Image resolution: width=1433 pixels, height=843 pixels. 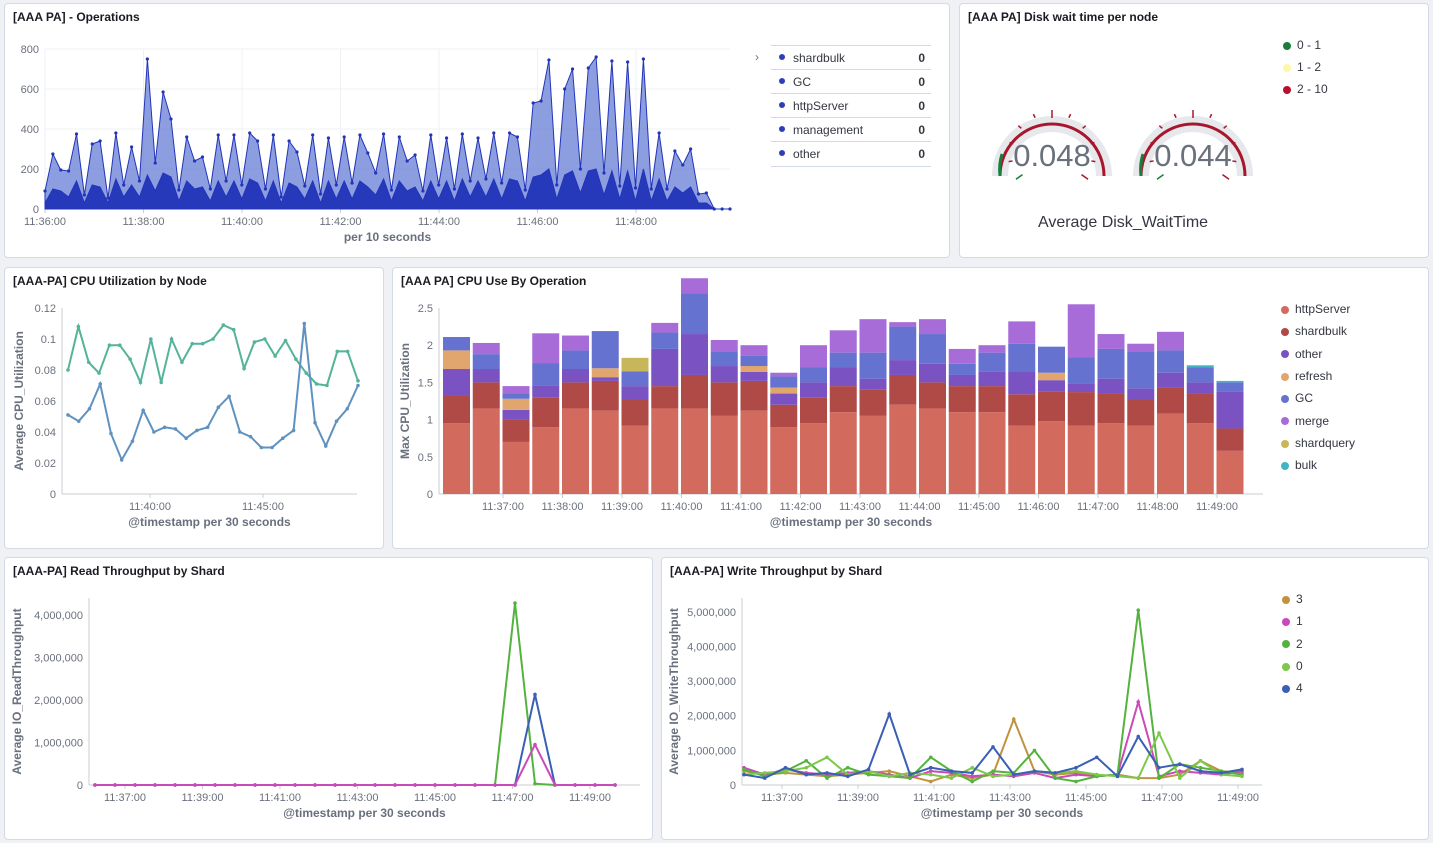 What do you see at coordinates (1292, 688) in the screenshot?
I see `write-legend-item: 4` at bounding box center [1292, 688].